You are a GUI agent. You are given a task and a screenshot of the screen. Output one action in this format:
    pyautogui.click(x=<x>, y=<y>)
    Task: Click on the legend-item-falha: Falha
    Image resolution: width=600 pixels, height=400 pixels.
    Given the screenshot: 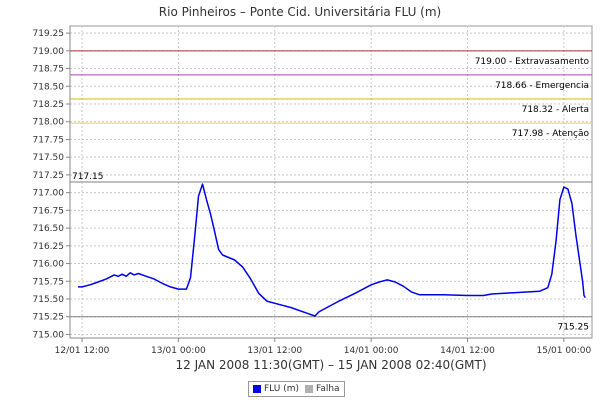 What is the action you would take?
    pyautogui.click(x=322, y=389)
    